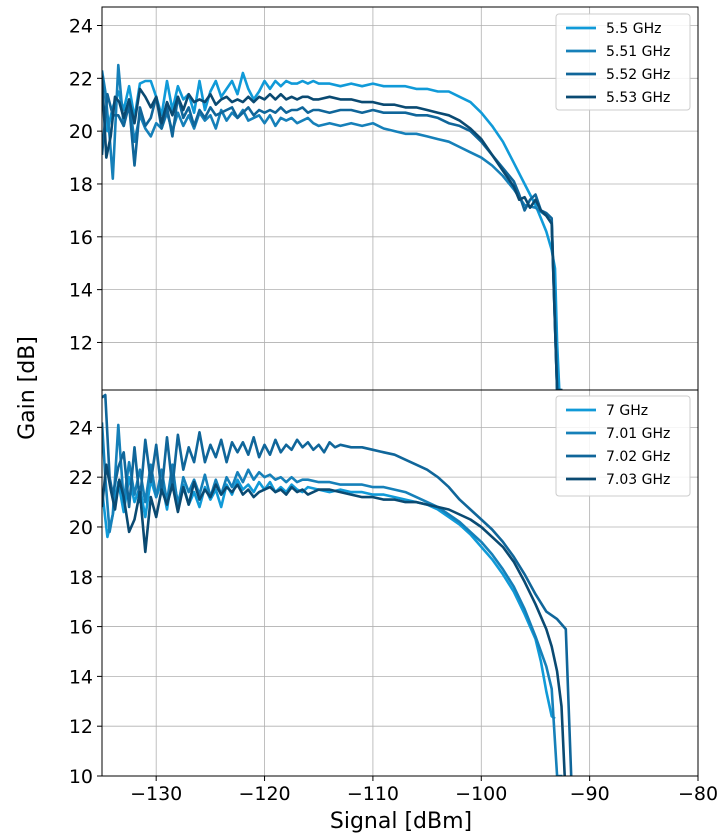 This screenshot has width=720, height=839. What do you see at coordinates (638, 480) in the screenshot?
I see `legend-entry: 7.03 GHz` at bounding box center [638, 480].